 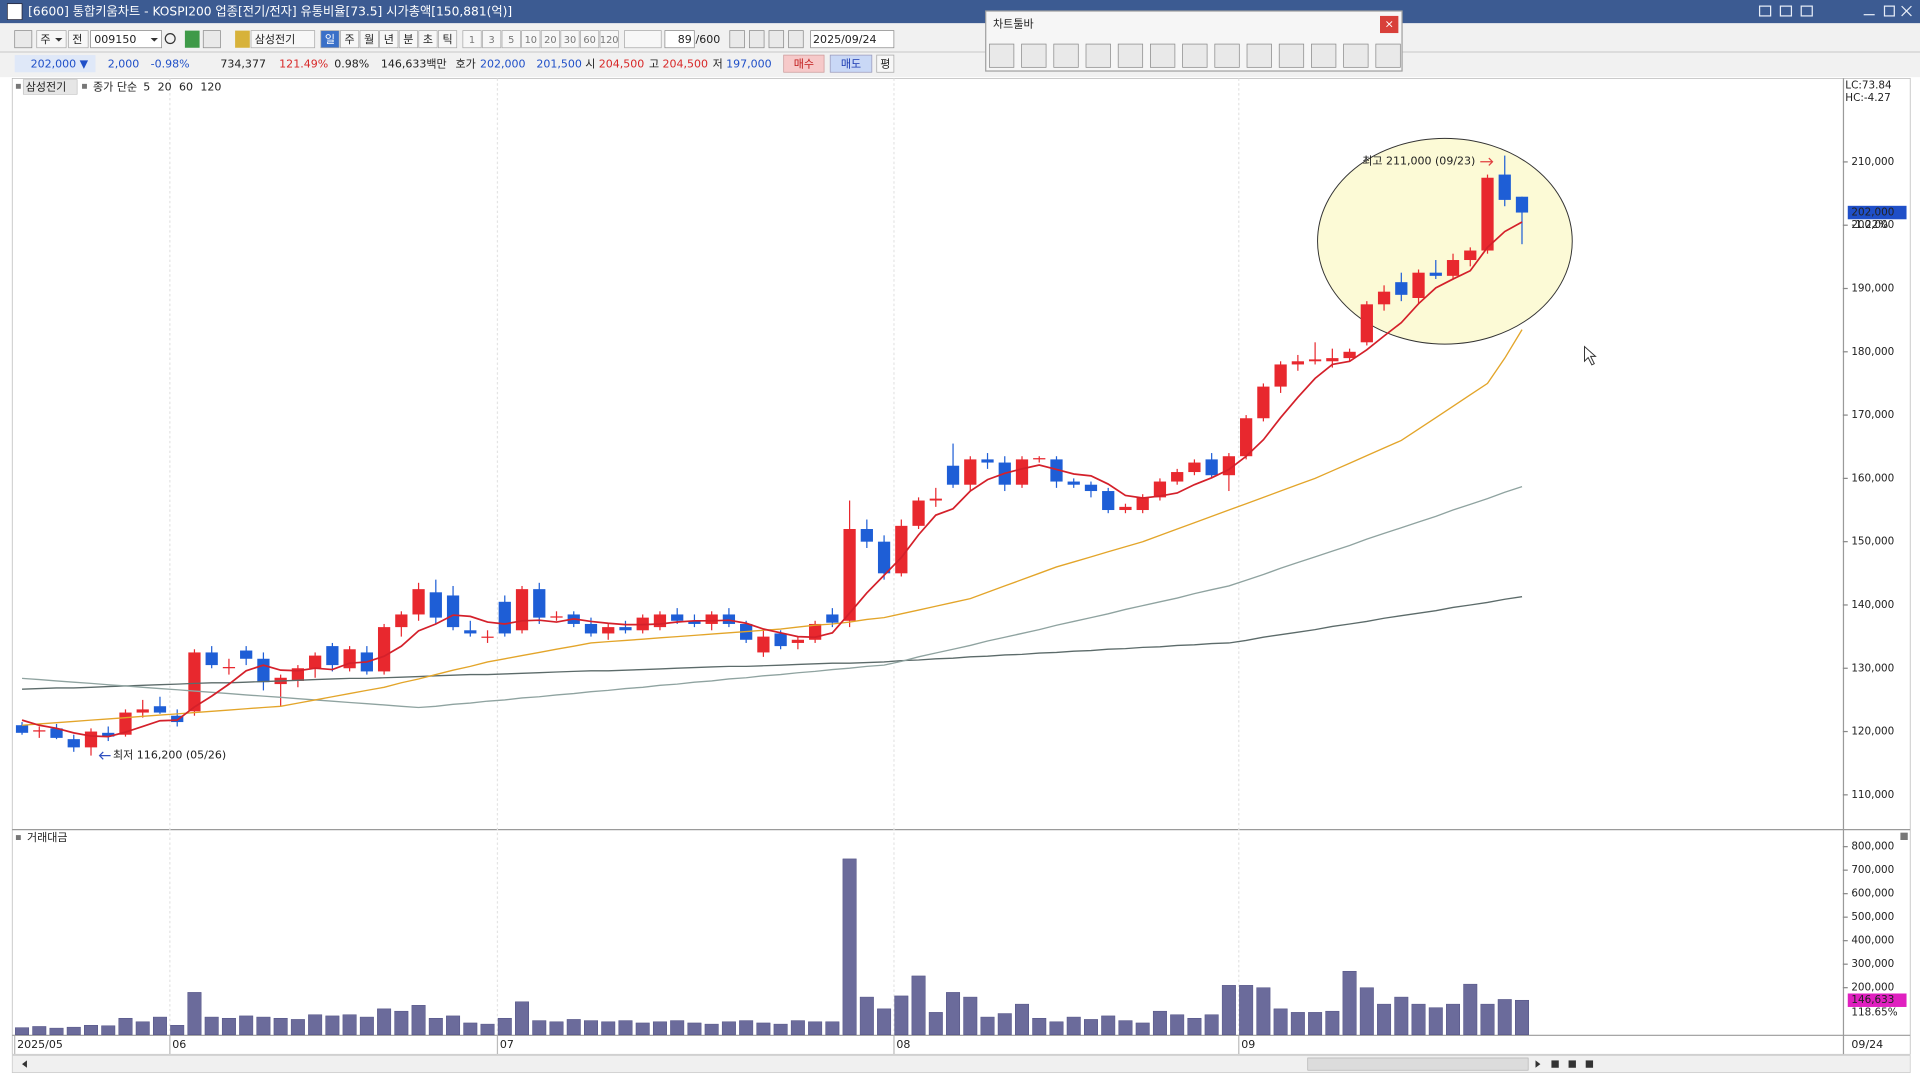 What do you see at coordinates (1487, 161) in the screenshot?
I see `high-arrow` at bounding box center [1487, 161].